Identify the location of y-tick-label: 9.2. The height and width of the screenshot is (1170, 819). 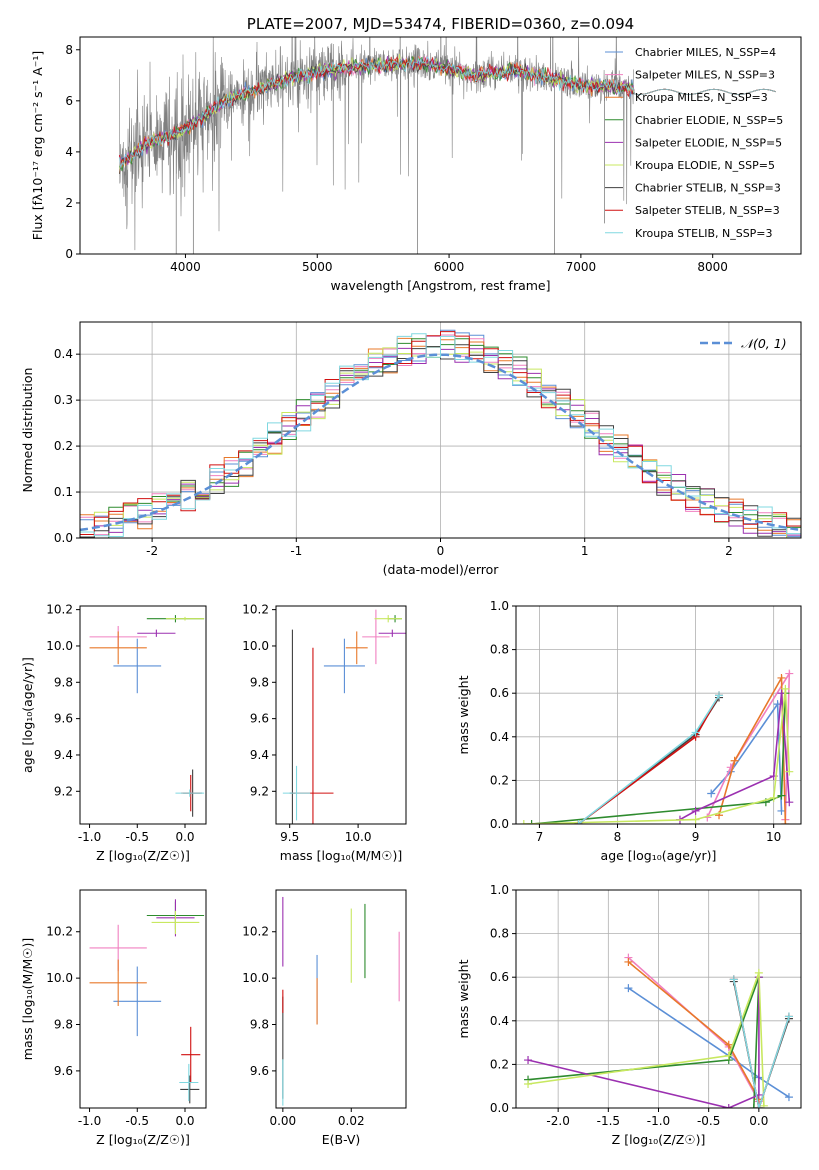
(259, 791).